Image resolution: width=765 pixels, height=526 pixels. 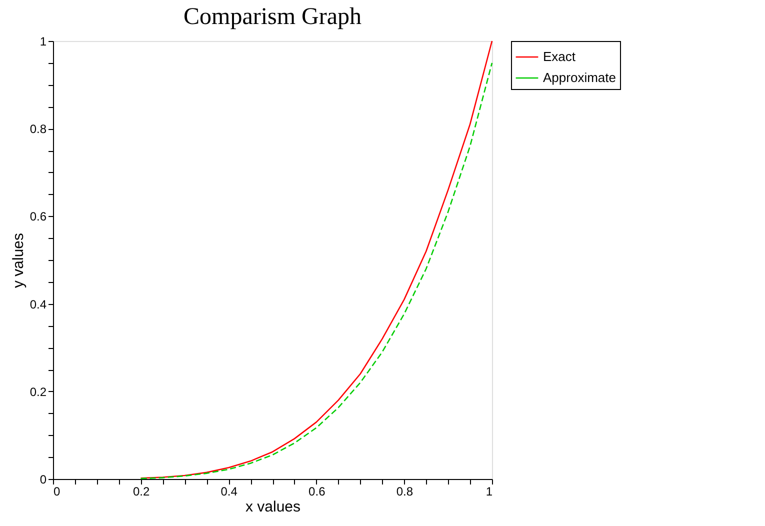 What do you see at coordinates (229, 491) in the screenshot?
I see `x-tick-label: 0.4` at bounding box center [229, 491].